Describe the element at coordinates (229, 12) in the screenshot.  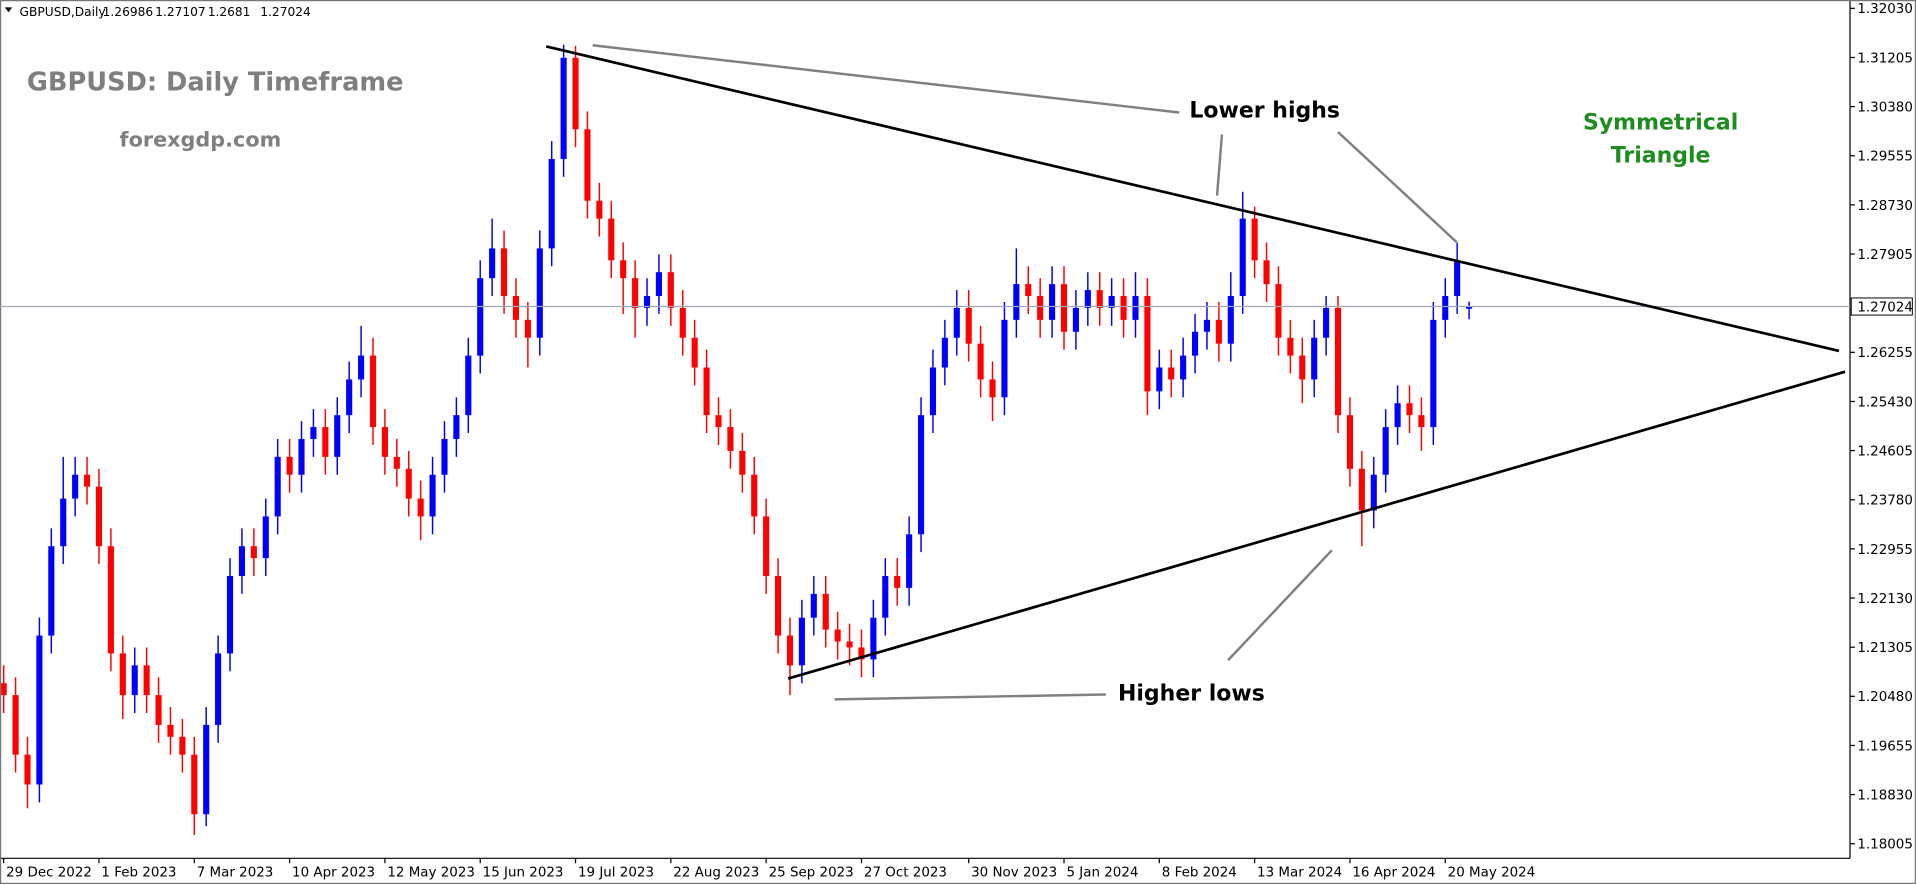
I see `header-low: 1.2681` at that location.